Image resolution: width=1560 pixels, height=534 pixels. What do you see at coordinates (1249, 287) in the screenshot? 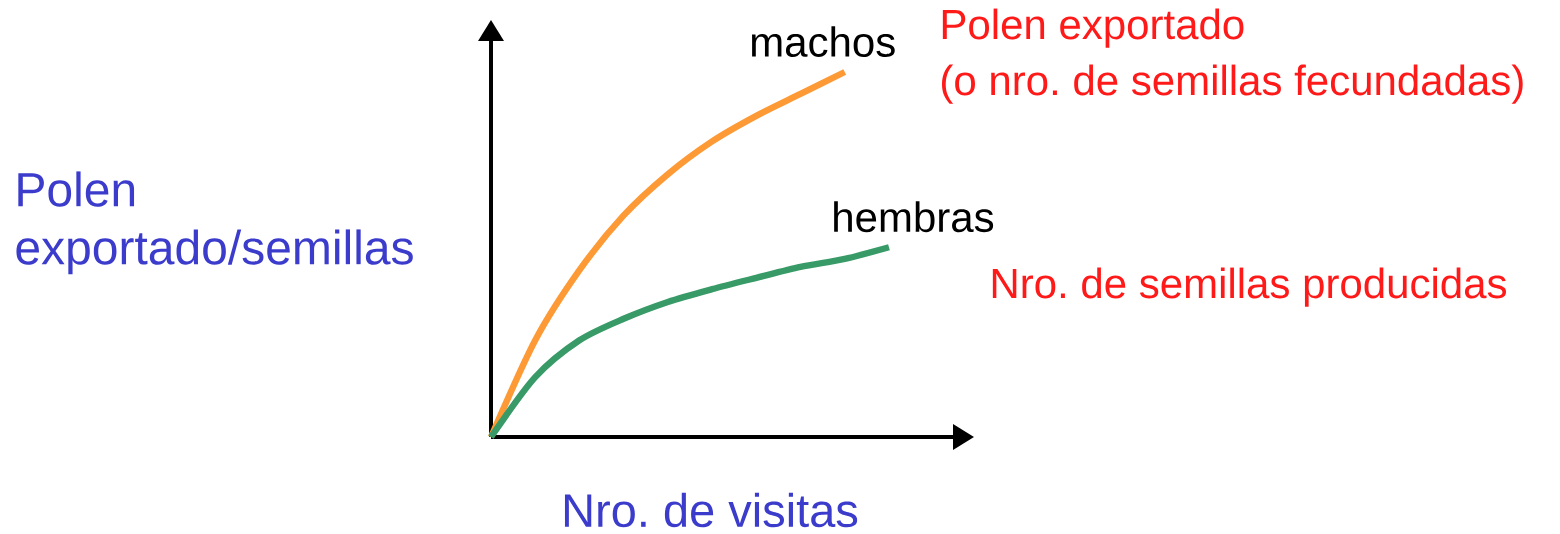
I see `text: Nro. de semillas producidas` at bounding box center [1249, 287].